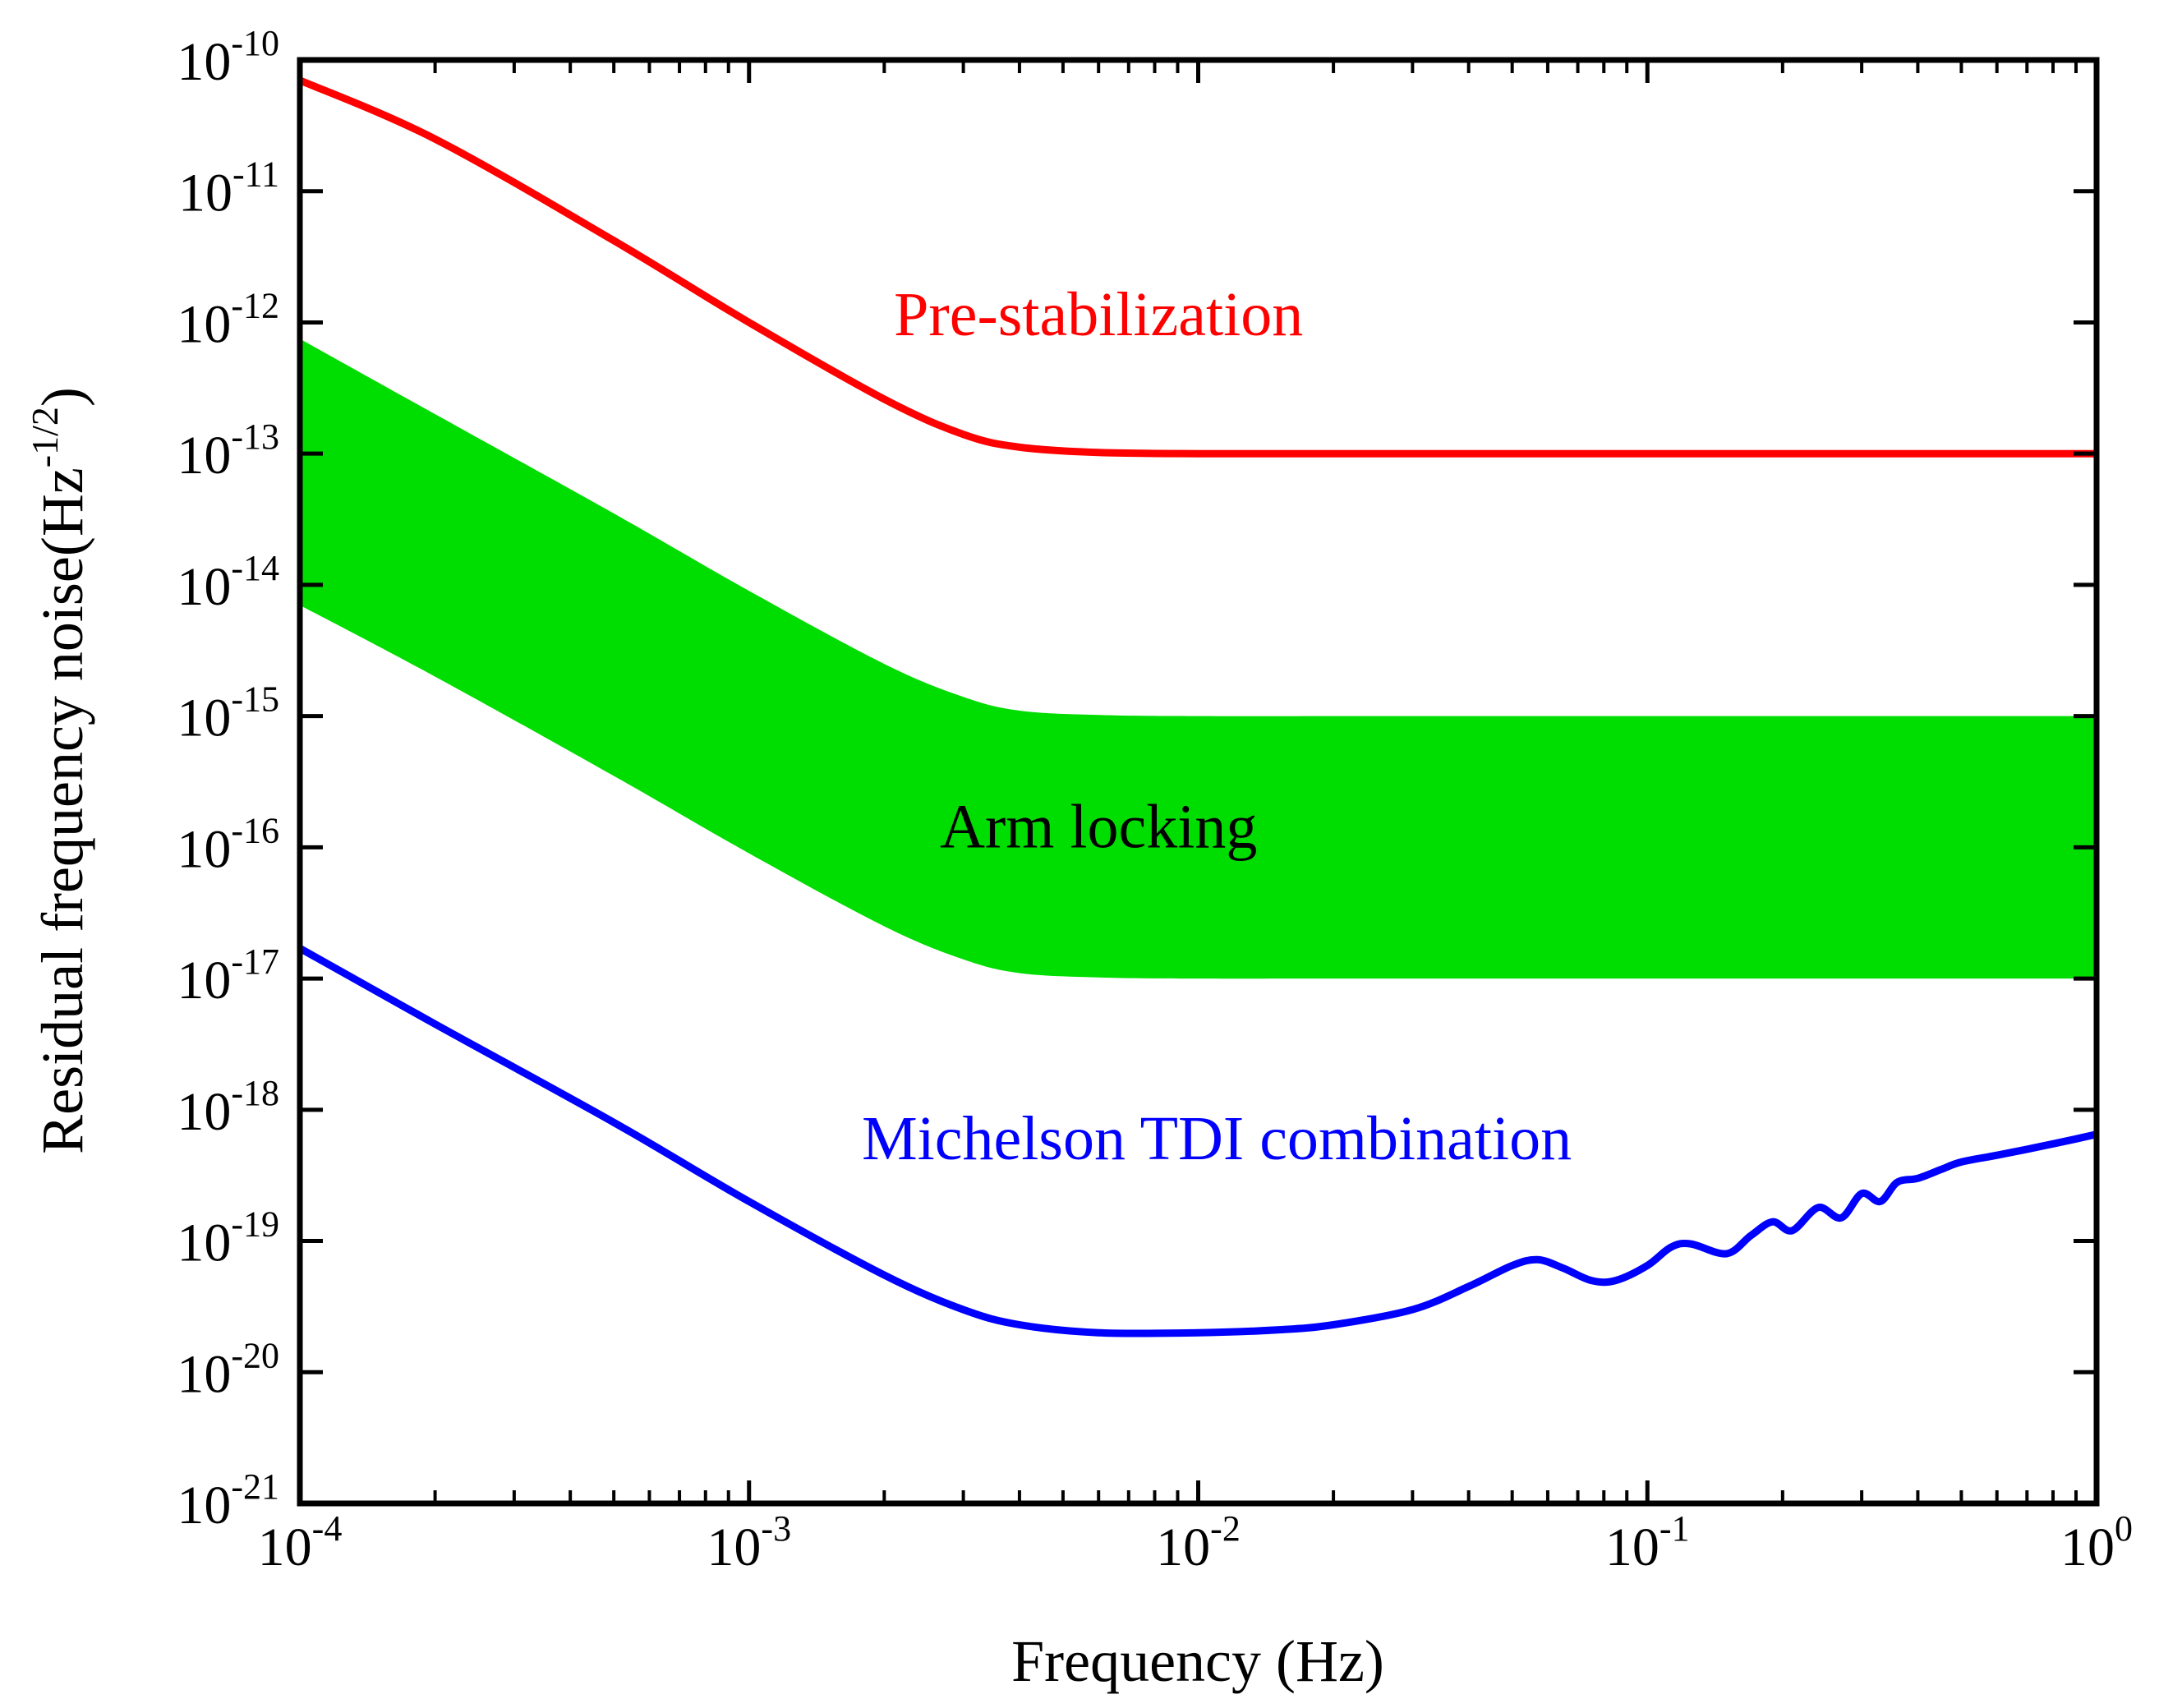 Image resolution: width=2159 pixels, height=1708 pixels. Describe the element at coordinates (228, 57) in the screenshot. I see `y-tick-label: 10-10` at that location.